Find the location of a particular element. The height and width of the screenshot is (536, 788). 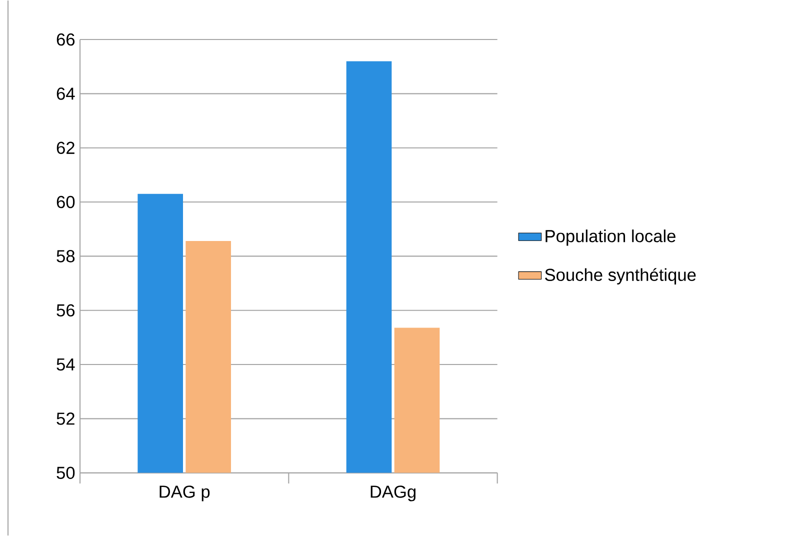

legend-label: Souche synthétique is located at coordinates (620, 276).